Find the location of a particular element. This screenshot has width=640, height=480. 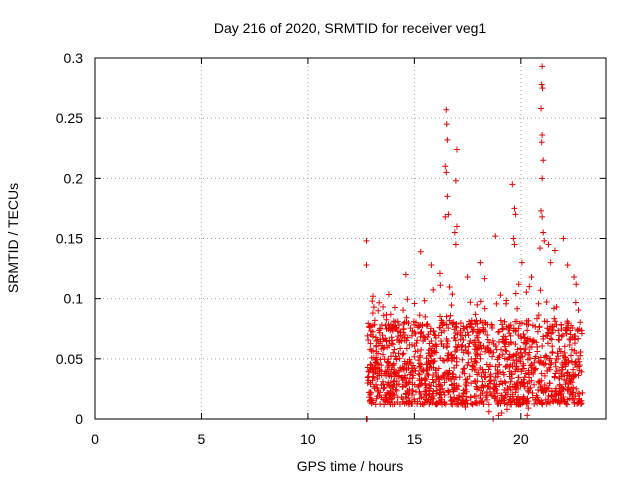

y-tick-label: 0 is located at coordinates (79, 419).